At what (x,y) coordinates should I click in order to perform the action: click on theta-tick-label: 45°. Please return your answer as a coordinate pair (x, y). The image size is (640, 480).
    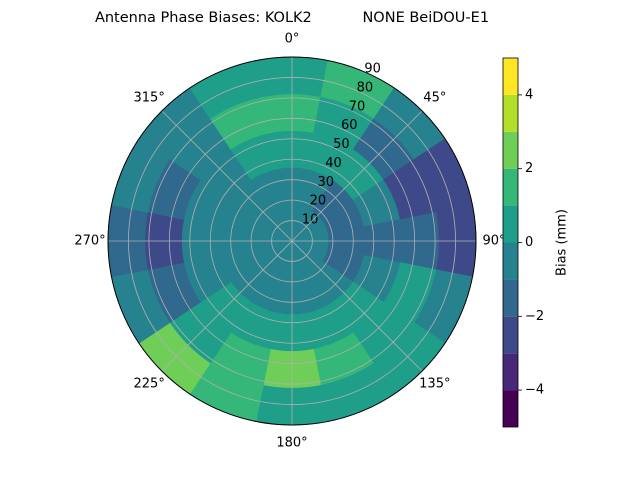
    Looking at the image, I should click on (434, 98).